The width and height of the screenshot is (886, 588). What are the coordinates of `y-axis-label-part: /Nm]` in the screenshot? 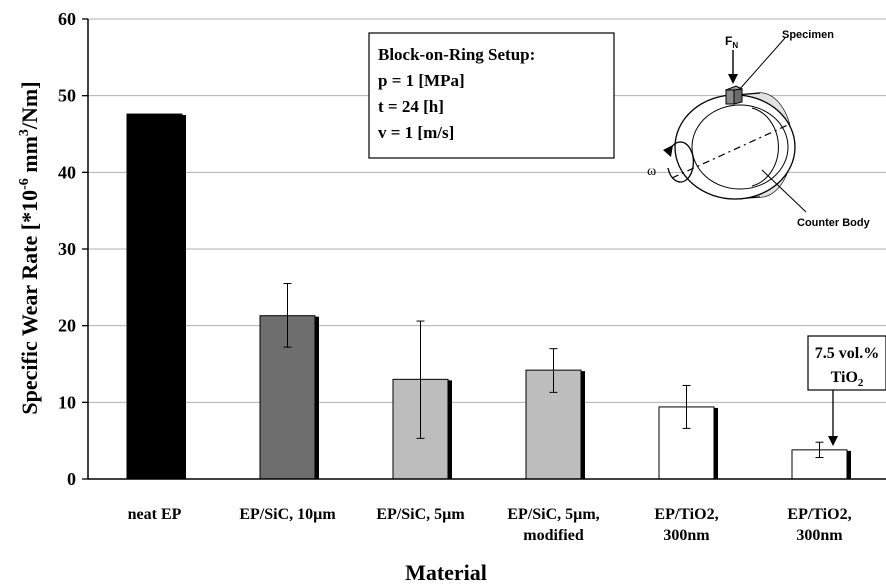 It's located at (29, 105).